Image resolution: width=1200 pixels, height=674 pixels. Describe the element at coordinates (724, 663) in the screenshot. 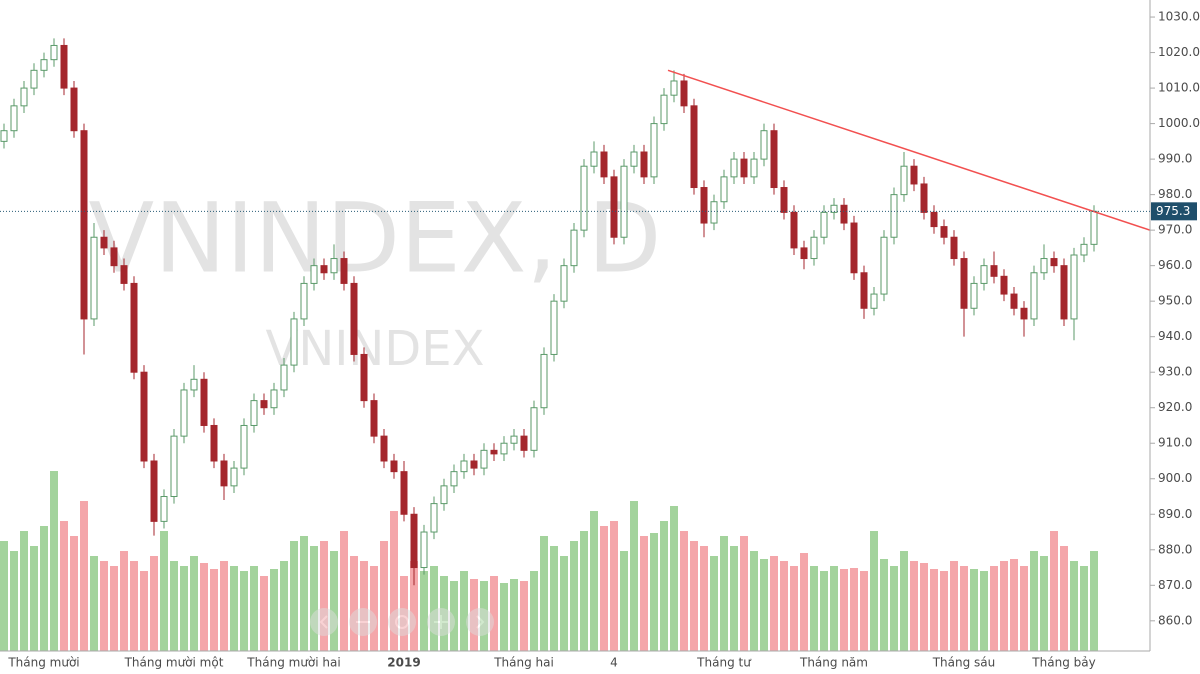

I see `x-tick-label: Tháng tư` at that location.